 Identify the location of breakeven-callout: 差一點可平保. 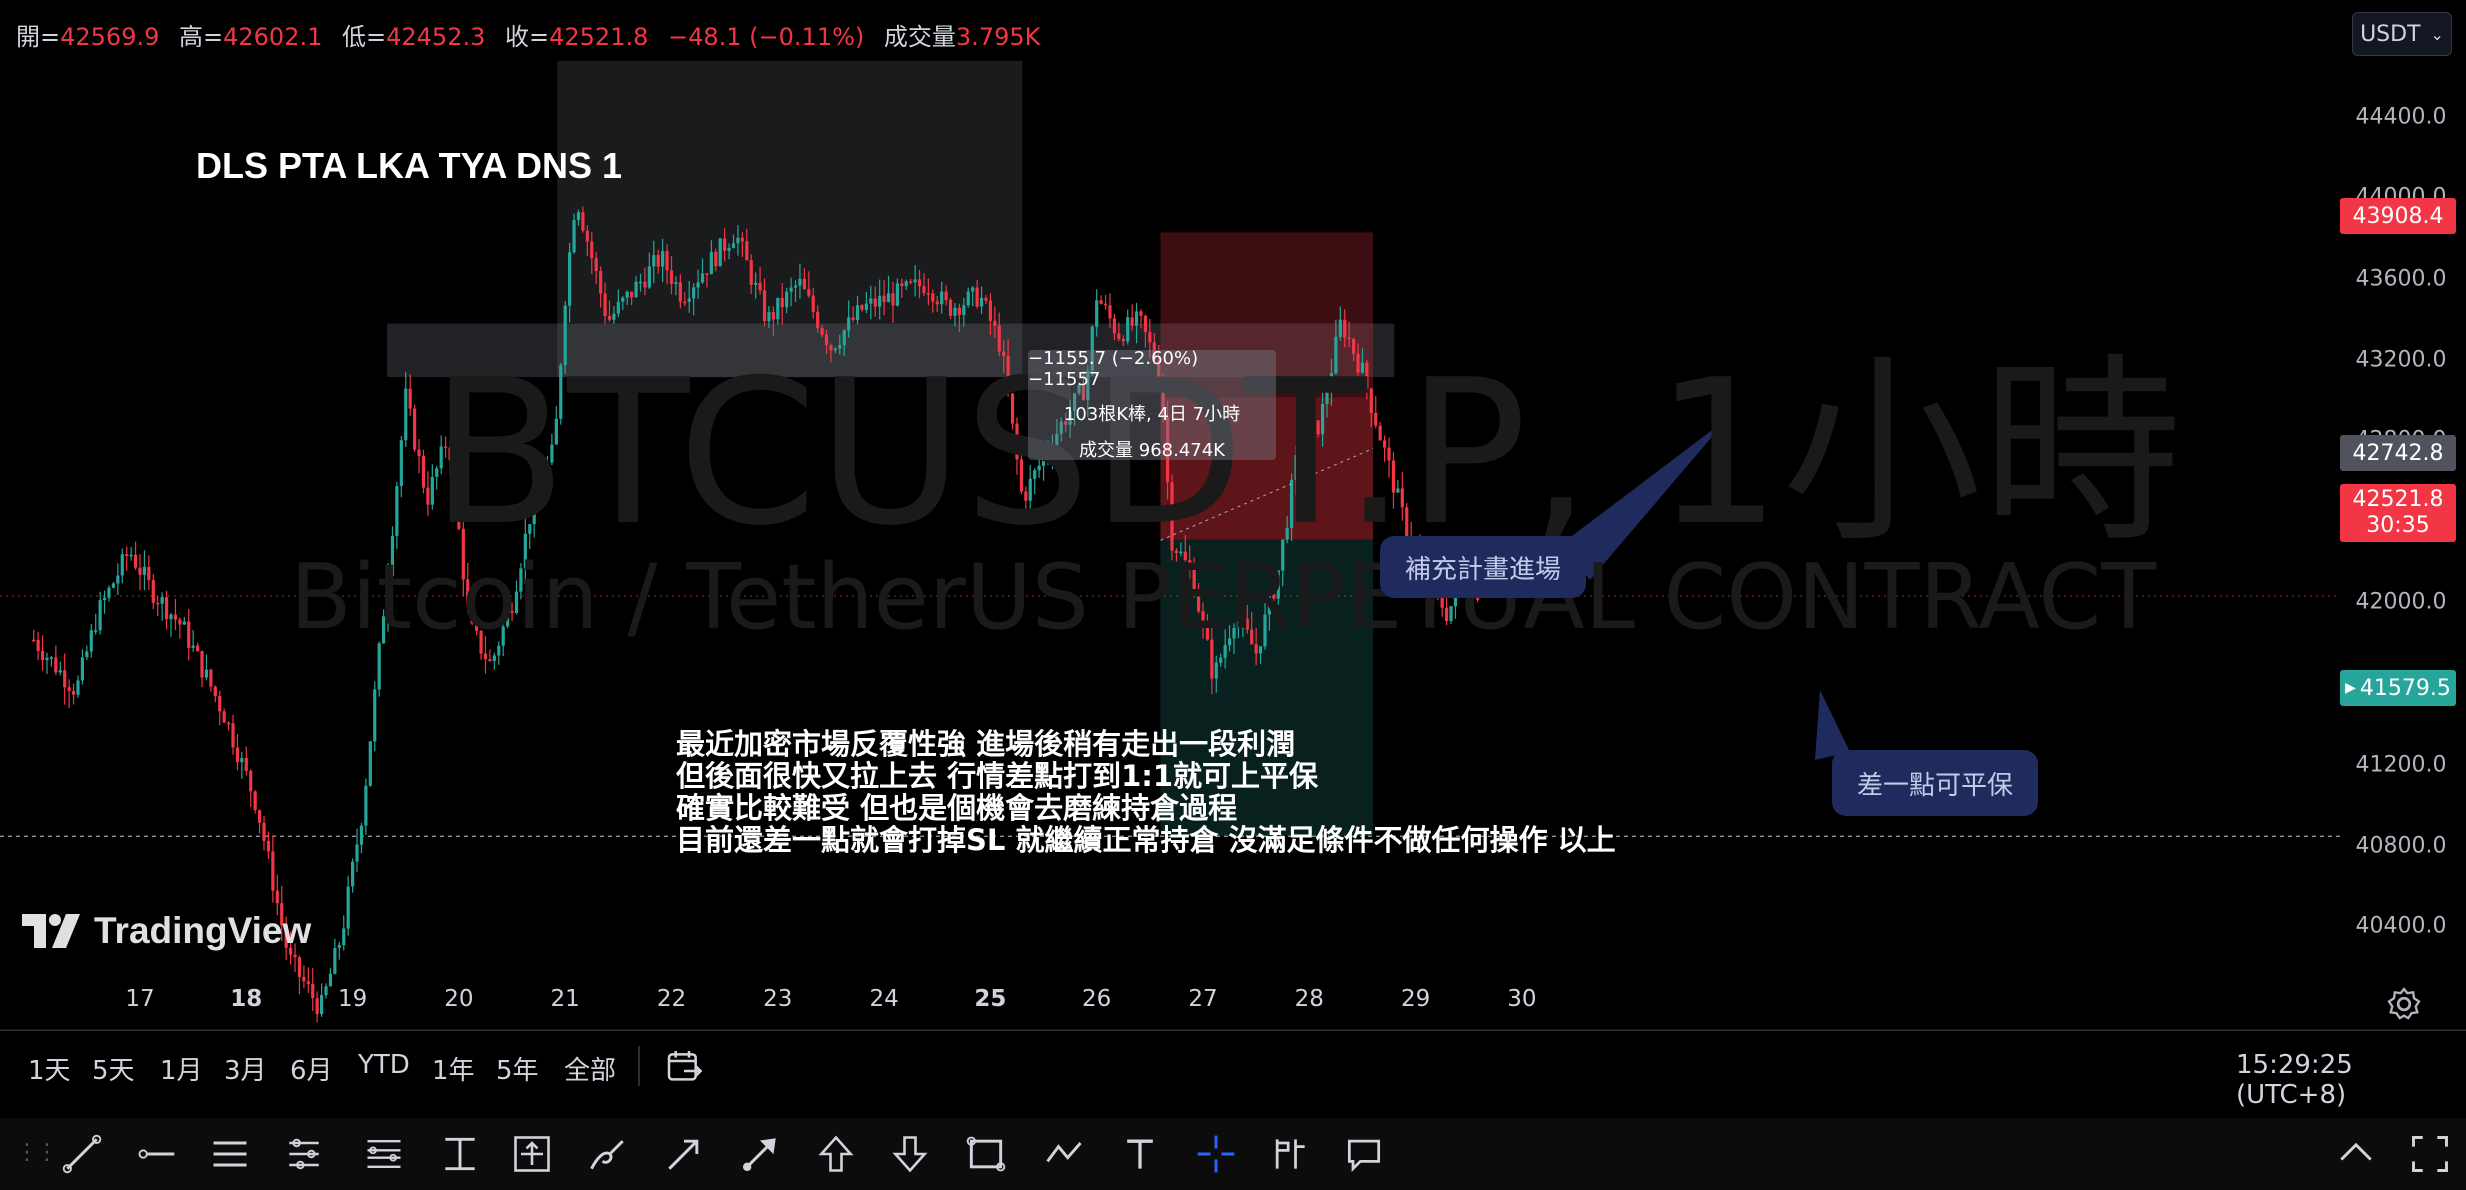
(1935, 783).